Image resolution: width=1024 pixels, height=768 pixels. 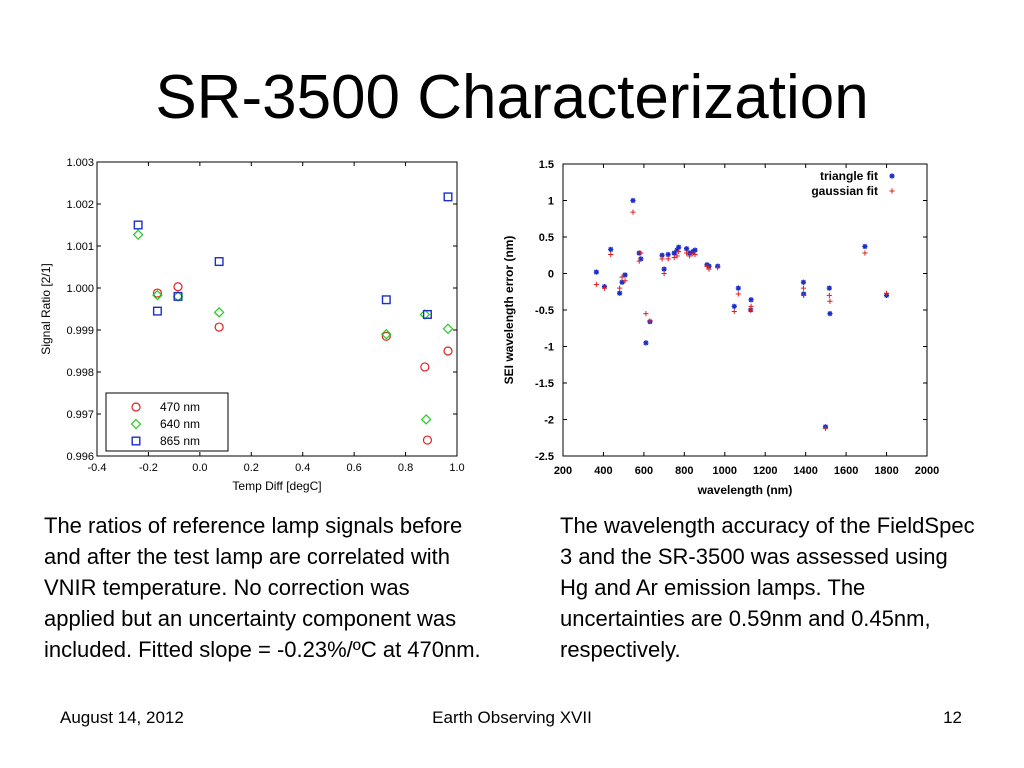 I want to click on x-tick-label: 1400, so click(x=805, y=471).